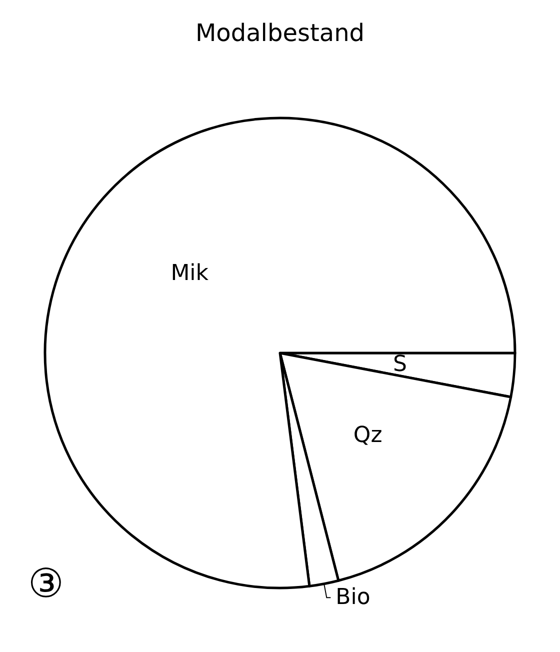 The image size is (560, 652). Describe the element at coordinates (189, 273) in the screenshot. I see `slice-label: Mik` at that location.